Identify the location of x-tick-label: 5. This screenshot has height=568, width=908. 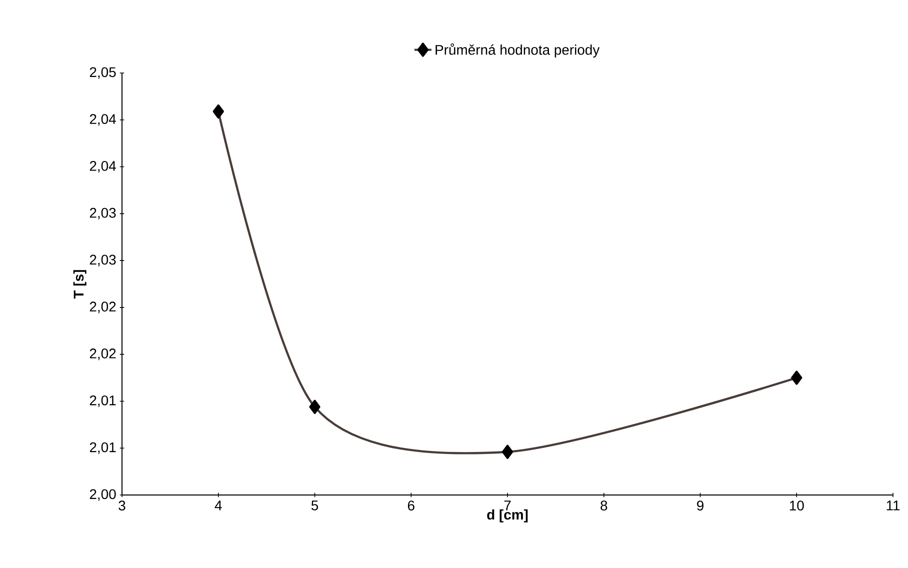
(314, 505).